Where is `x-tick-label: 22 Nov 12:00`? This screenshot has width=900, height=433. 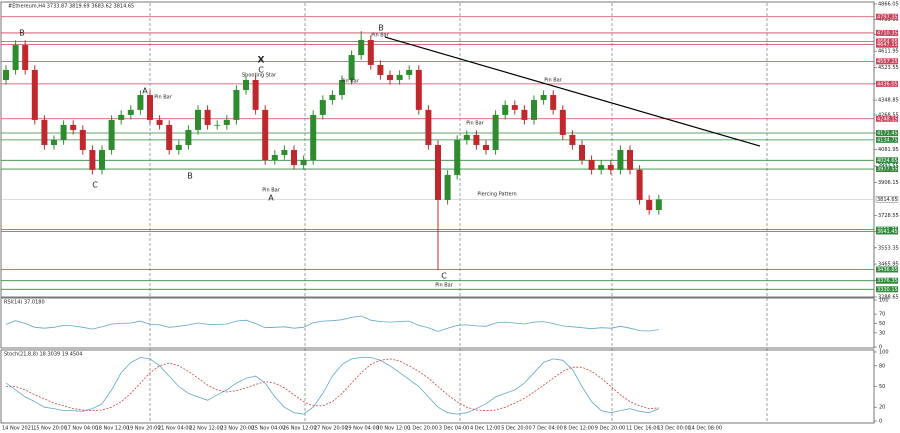 x-tick-label: 22 Nov 12:00 is located at coordinates (206, 429).